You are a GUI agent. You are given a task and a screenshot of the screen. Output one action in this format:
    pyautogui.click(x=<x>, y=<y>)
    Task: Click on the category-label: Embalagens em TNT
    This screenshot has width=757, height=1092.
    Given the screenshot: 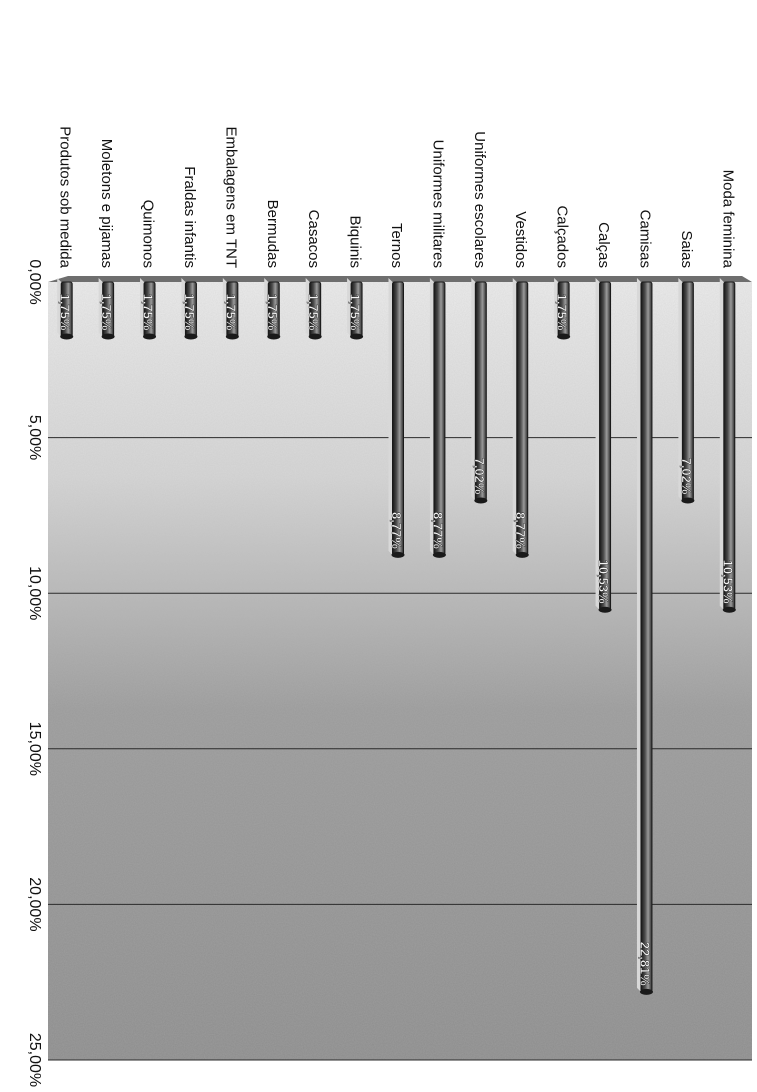 What is the action you would take?
    pyautogui.click(x=230, y=197)
    